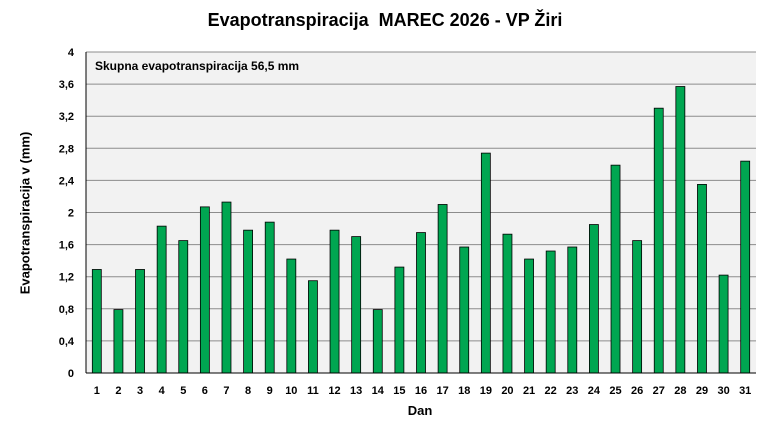  What do you see at coordinates (248, 391) in the screenshot?
I see `x-tick-label: 8` at bounding box center [248, 391].